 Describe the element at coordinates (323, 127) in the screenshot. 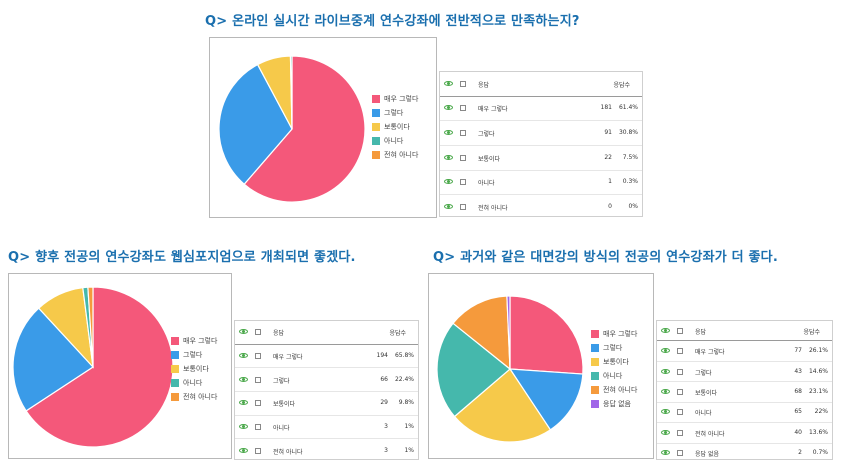

I see `chart-panel-1: 매우 그렇다 그렇다 보통이다 아니다 전혀 아니다` at that location.